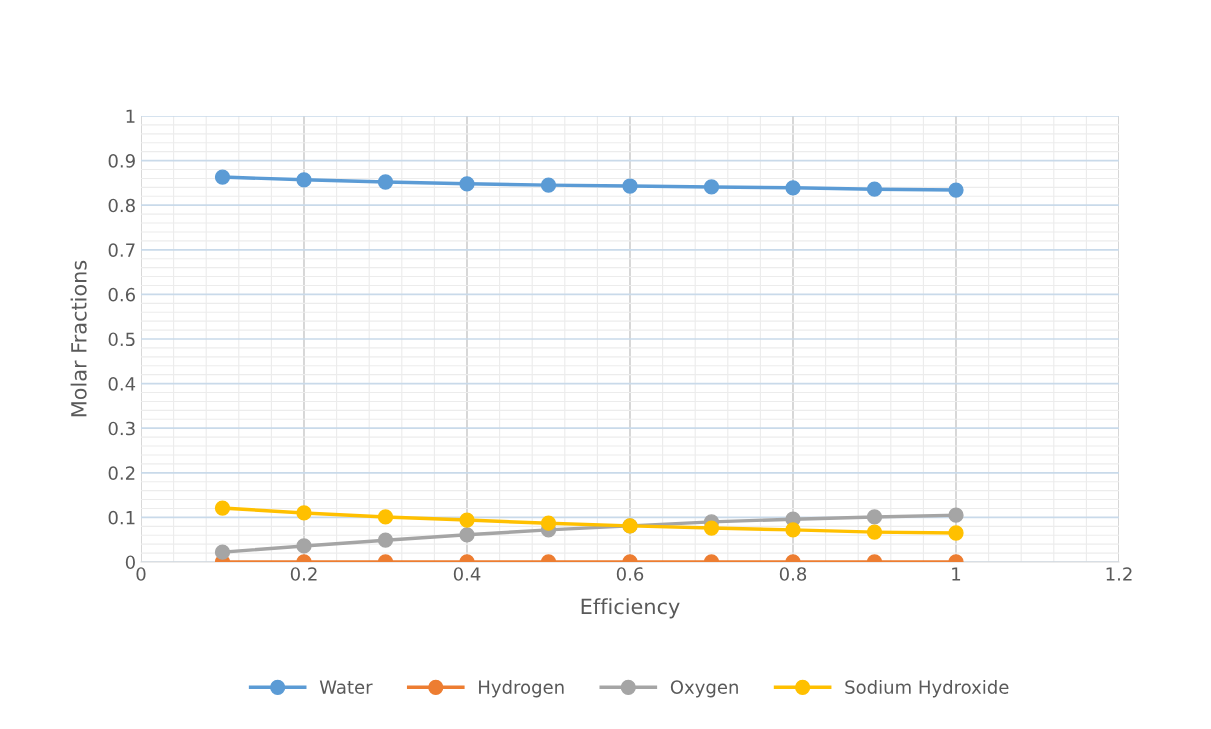  What do you see at coordinates (956, 574) in the screenshot?
I see `x-tick-label: 1` at bounding box center [956, 574].